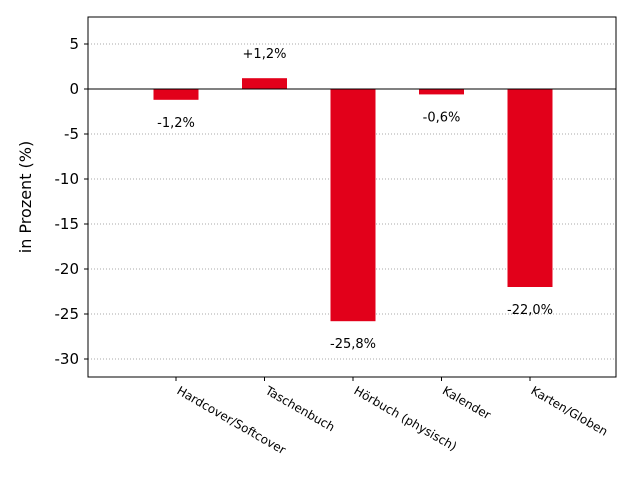 The width and height of the screenshot is (640, 480). Describe the element at coordinates (74, 89) in the screenshot. I see `y-tick-label: 0` at that location.